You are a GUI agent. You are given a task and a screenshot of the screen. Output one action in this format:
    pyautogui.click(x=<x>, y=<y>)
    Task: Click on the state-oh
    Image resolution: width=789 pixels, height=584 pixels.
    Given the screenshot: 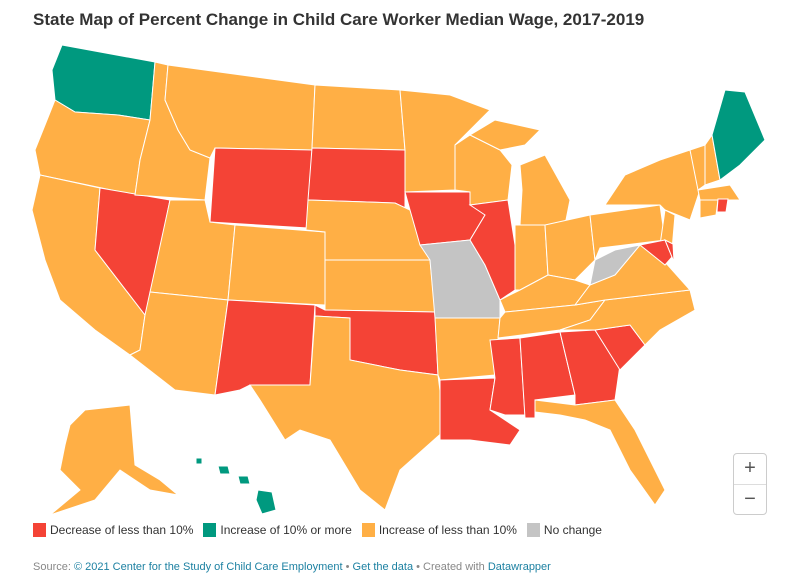 What is the action you would take?
    pyautogui.click(x=570, y=247)
    